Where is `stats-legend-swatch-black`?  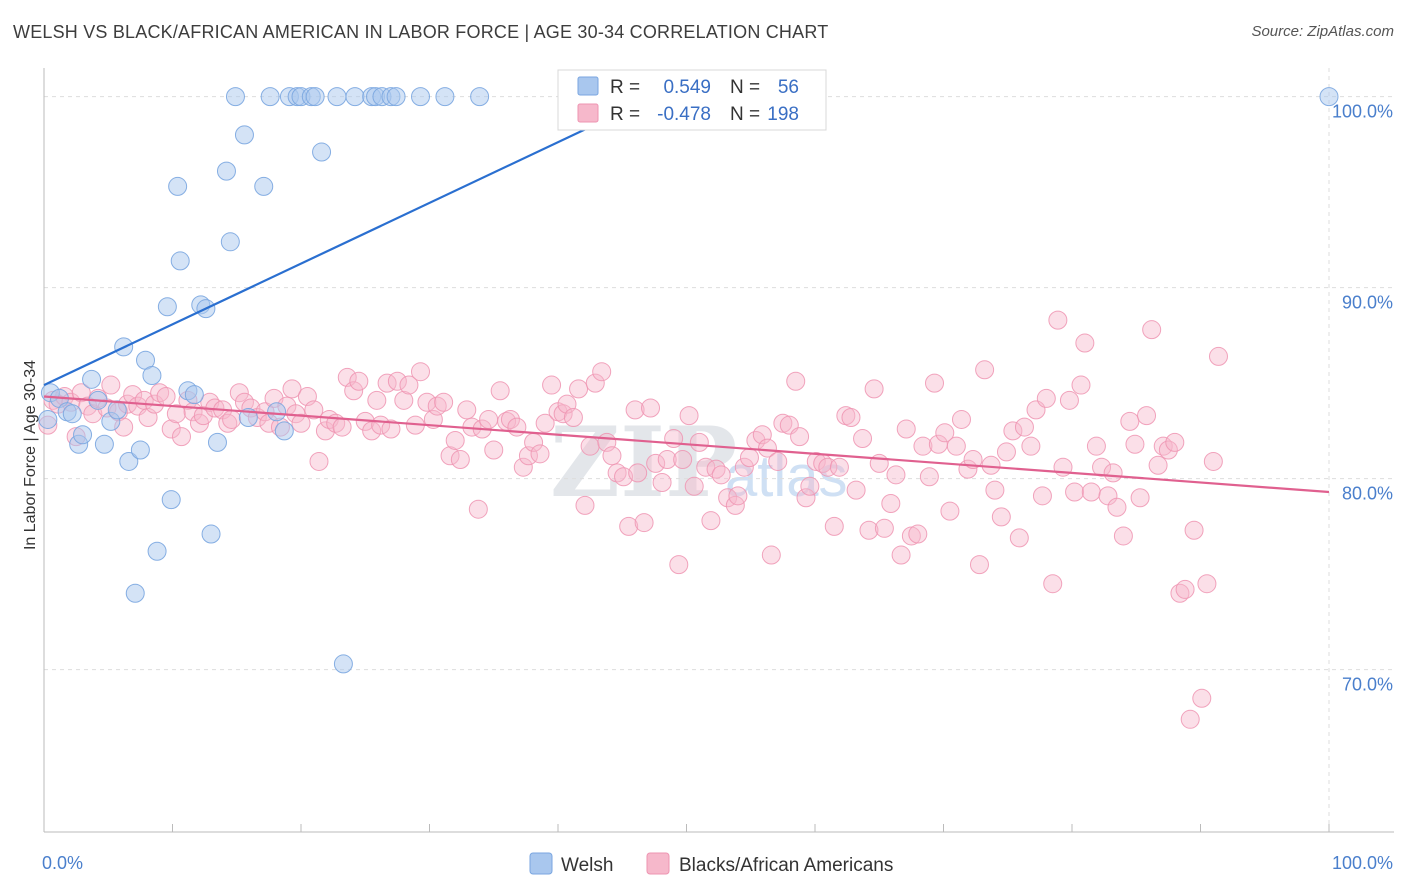 stats-legend-swatch-black is located at coordinates (588, 113).